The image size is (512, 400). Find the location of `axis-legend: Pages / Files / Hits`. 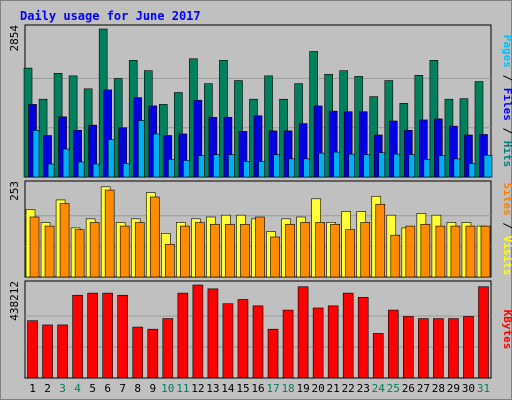

axis-legend: Pages / Files / Hits is located at coordinates (506, 101).